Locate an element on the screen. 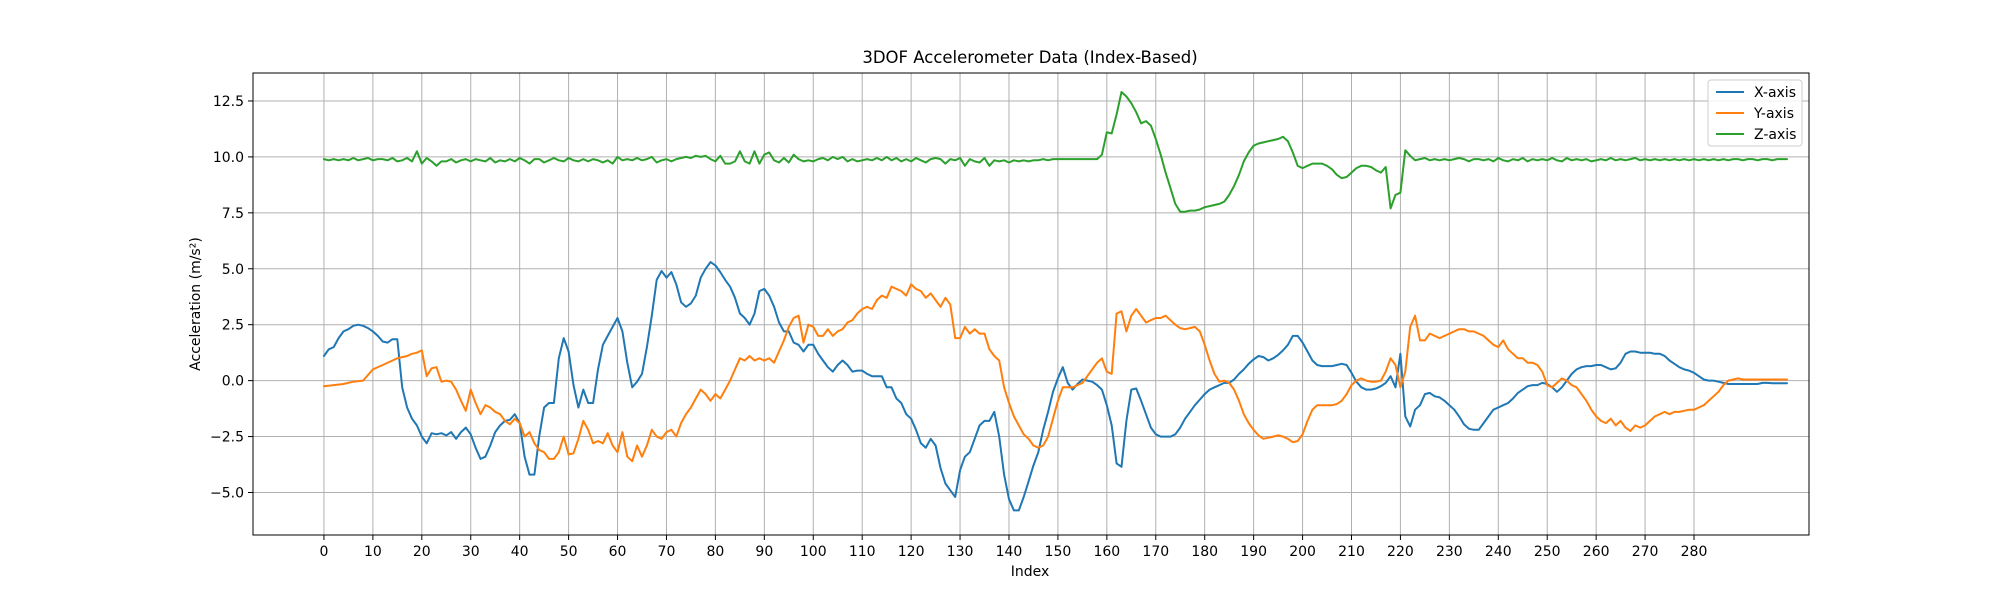  x-tick-label: 270 is located at coordinates (1645, 552).